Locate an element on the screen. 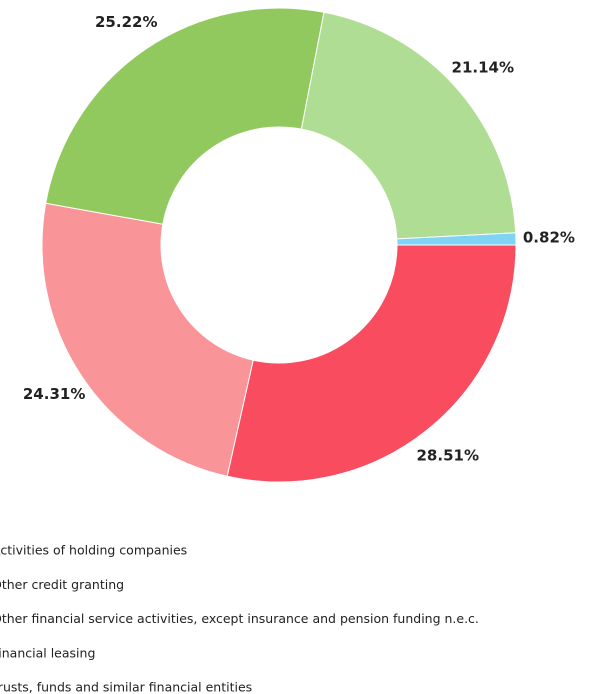 This screenshot has width=597, height=694. value-label: 0.82% is located at coordinates (549, 238).